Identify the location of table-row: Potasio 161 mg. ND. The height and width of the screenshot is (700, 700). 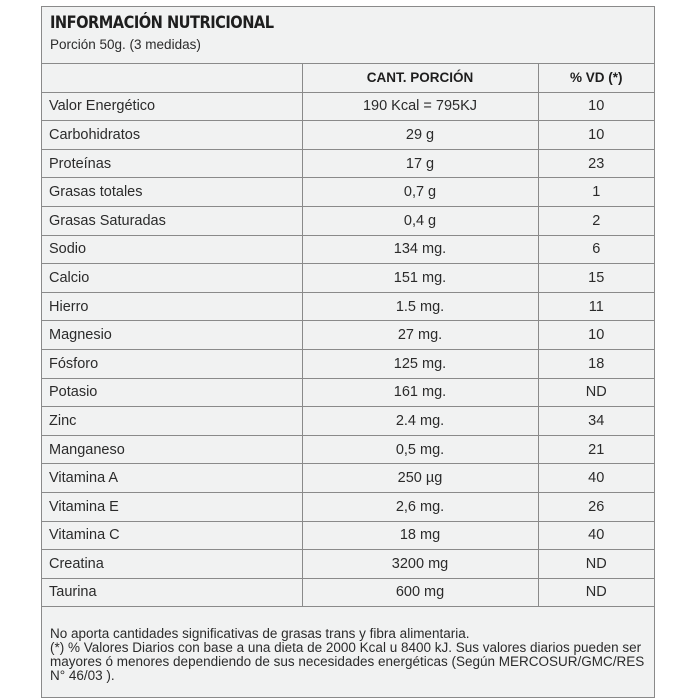
(348, 392).